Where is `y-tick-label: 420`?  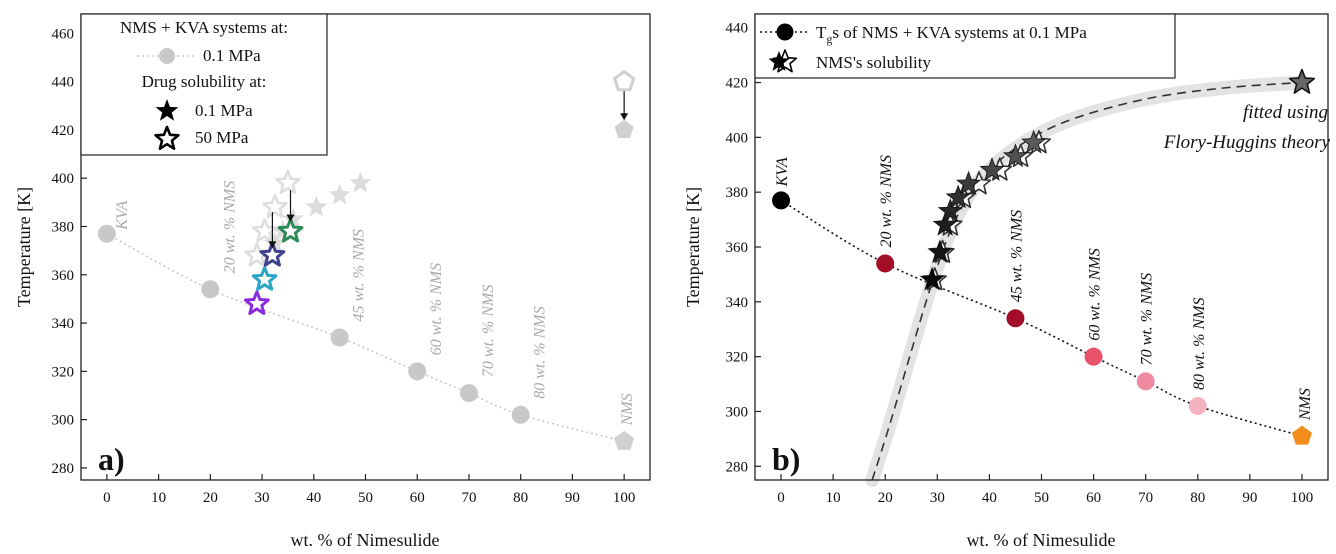 y-tick-label: 420 is located at coordinates (63, 131).